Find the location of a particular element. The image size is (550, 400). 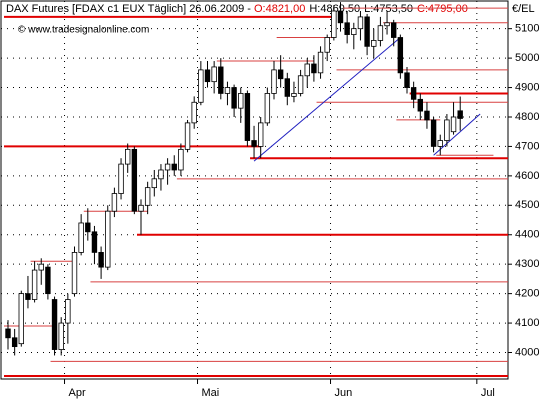

ohlc-label: C:4795,00 is located at coordinates (442, 9).